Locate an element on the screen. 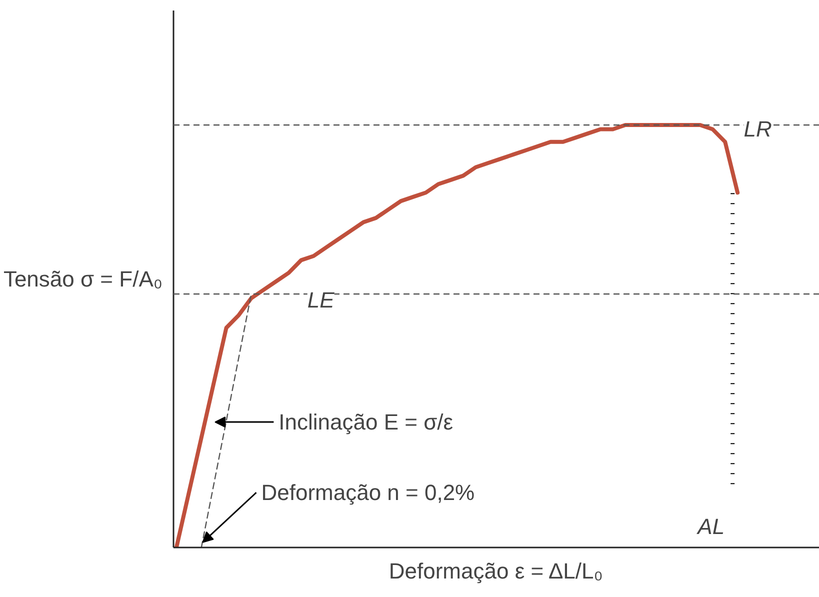  x-axis-title: Deformação ε = ΔL/L₀ is located at coordinates (495, 571).